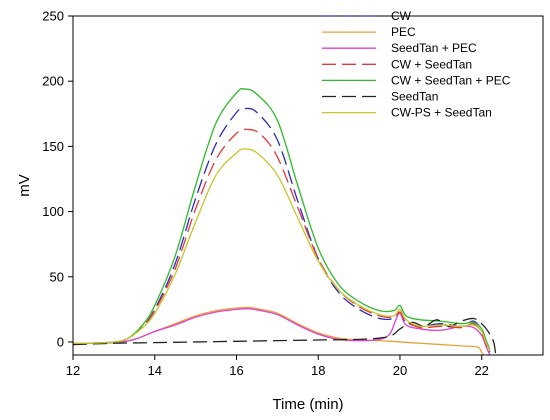  What do you see at coordinates (401, 16) in the screenshot?
I see `legend-label: CW` at bounding box center [401, 16].